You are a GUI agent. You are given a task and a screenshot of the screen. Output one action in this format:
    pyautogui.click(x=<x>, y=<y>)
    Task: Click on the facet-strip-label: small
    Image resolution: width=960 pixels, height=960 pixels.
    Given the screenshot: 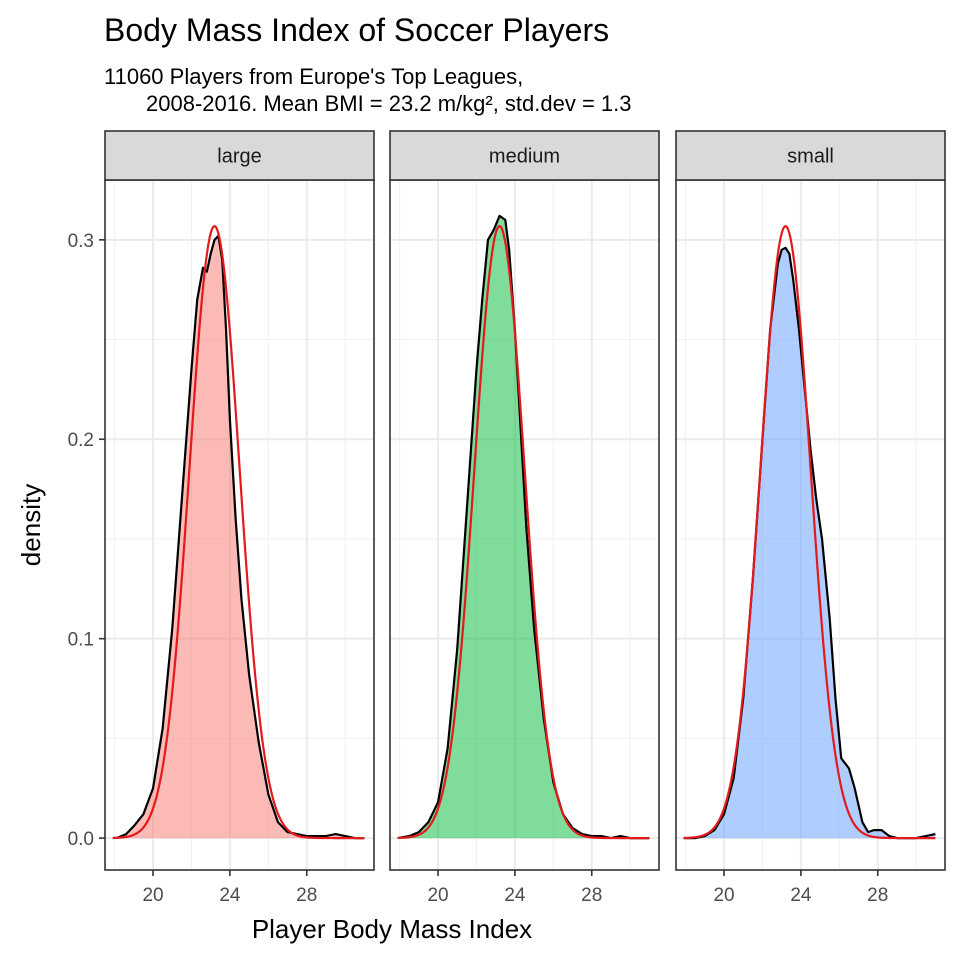 What is the action you would take?
    pyautogui.click(x=810, y=157)
    